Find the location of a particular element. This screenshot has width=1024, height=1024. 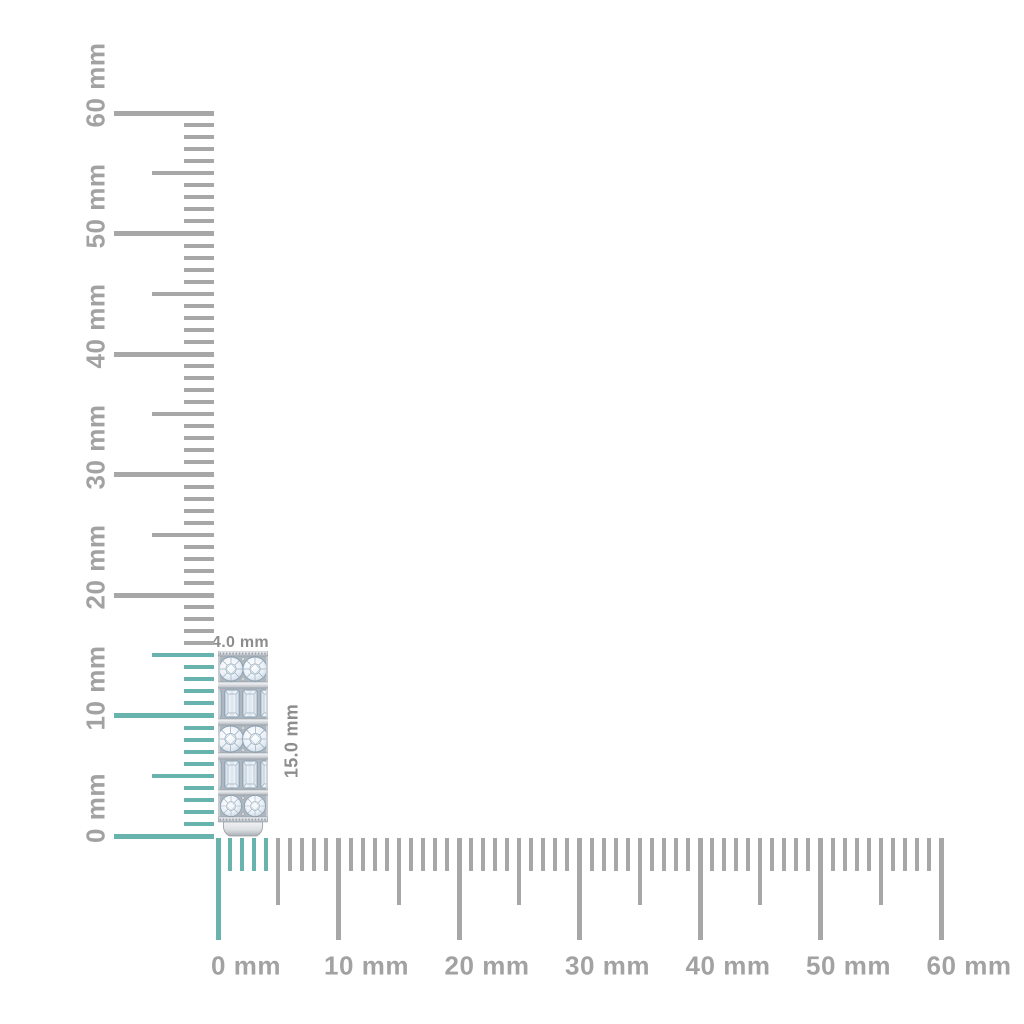

v-ruler-label: 10 mm is located at coordinates (95, 687).